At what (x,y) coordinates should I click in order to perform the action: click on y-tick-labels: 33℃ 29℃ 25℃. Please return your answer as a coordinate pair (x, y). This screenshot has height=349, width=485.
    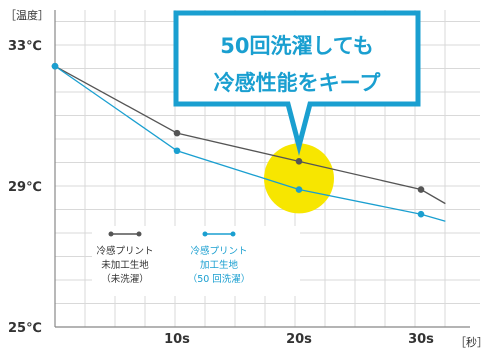
    Looking at the image, I should click on (25, 187).